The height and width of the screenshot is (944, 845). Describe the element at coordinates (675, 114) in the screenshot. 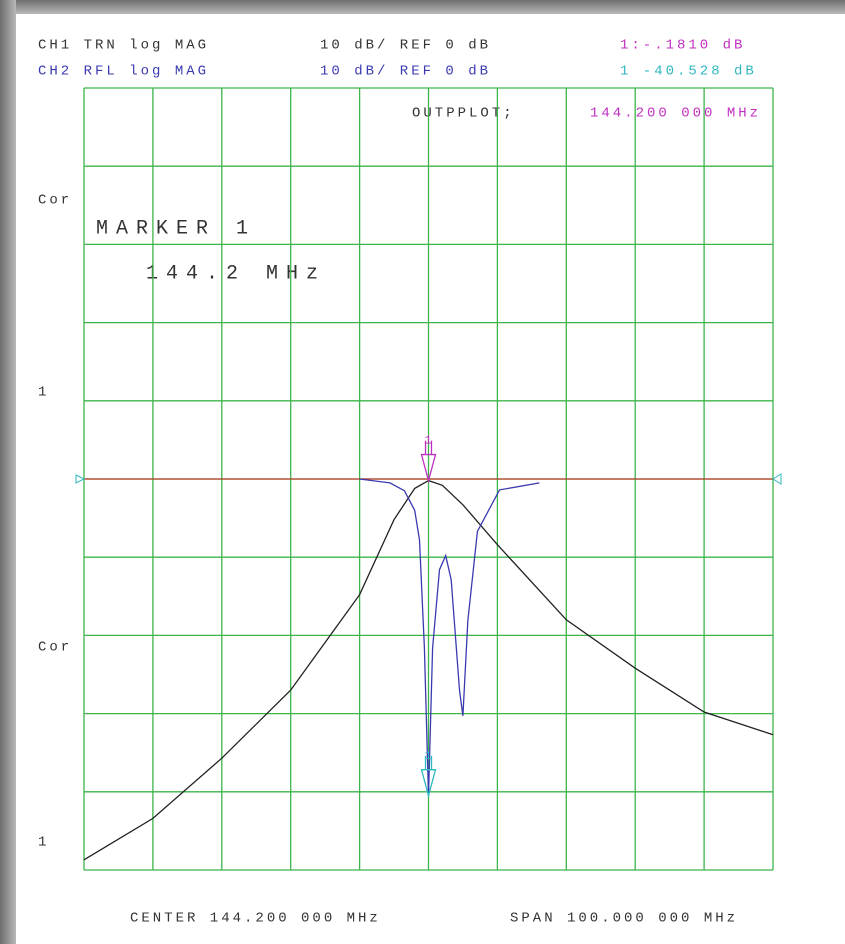

I see `marker-readout: 144.200 000 MHz` at that location.